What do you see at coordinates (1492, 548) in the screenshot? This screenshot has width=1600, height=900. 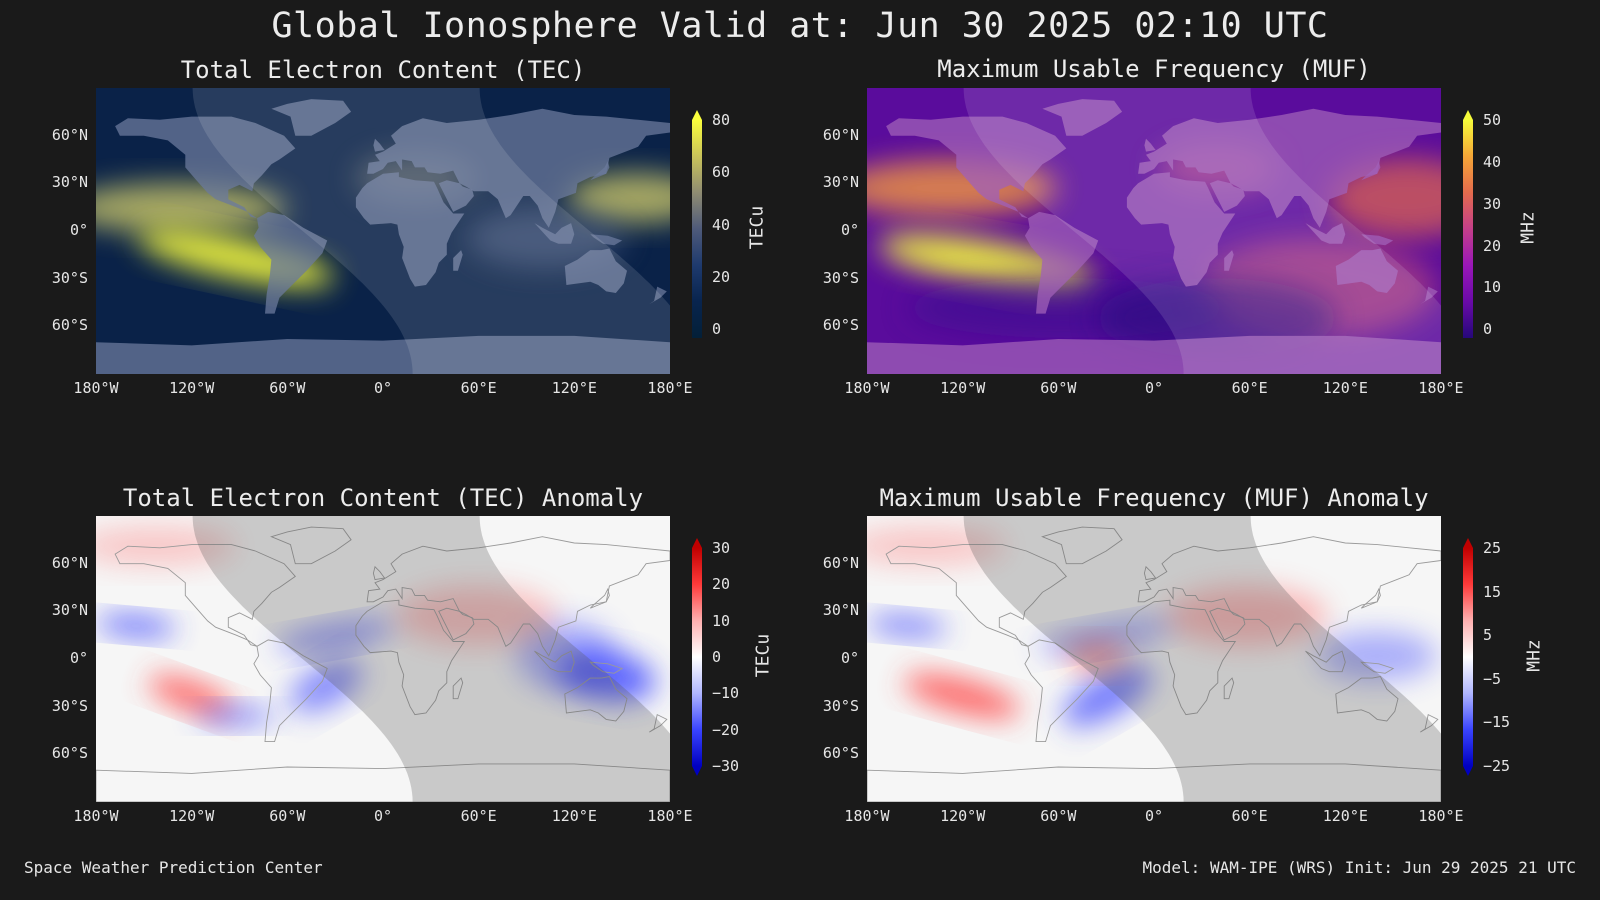 I see `colorbar-tick-label: 25` at bounding box center [1492, 548].